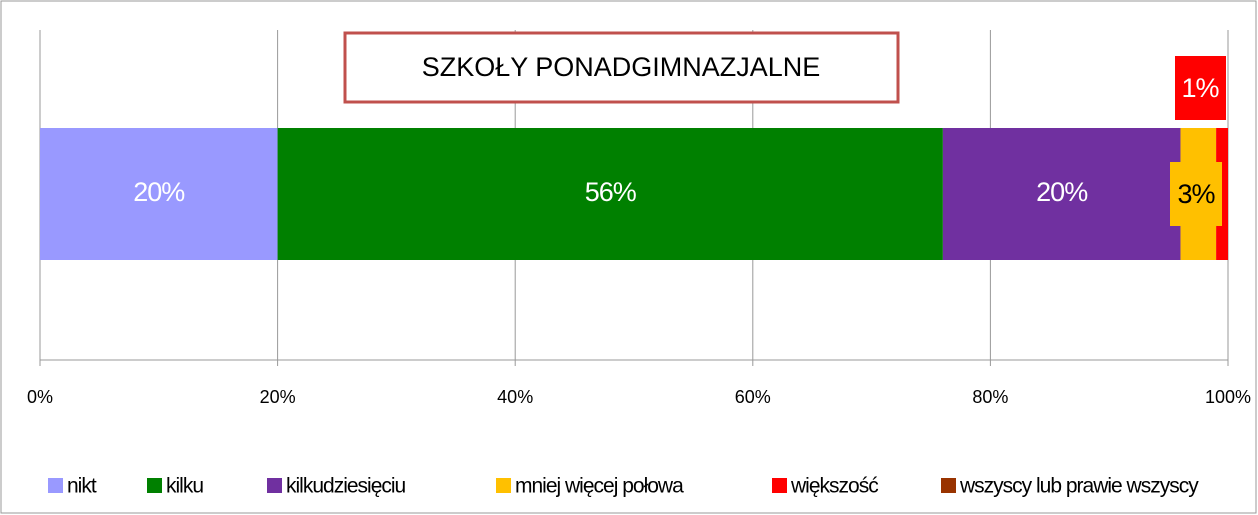 The image size is (1258, 515). I want to click on legend-label: nikt, so click(82, 486).